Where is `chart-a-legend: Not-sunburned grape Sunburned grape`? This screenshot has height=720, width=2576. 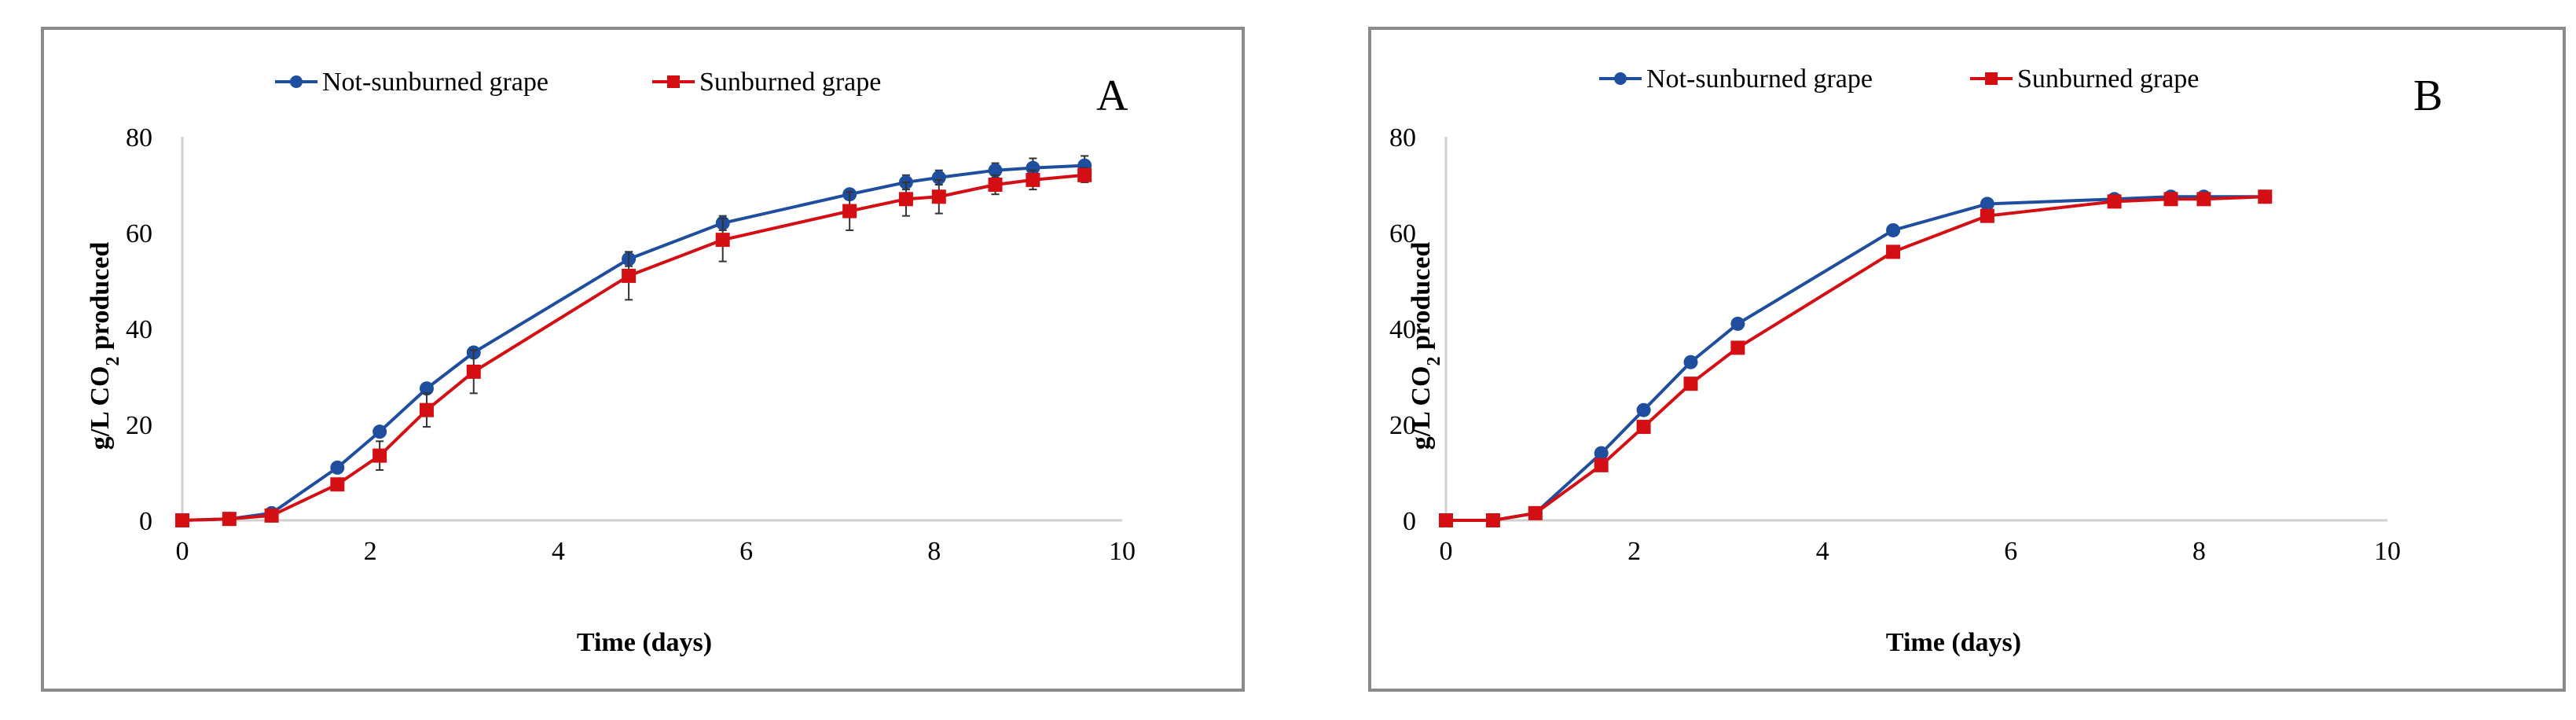
chart-a-legend: Not-sunburned grape Sunburned grape is located at coordinates (578, 82).